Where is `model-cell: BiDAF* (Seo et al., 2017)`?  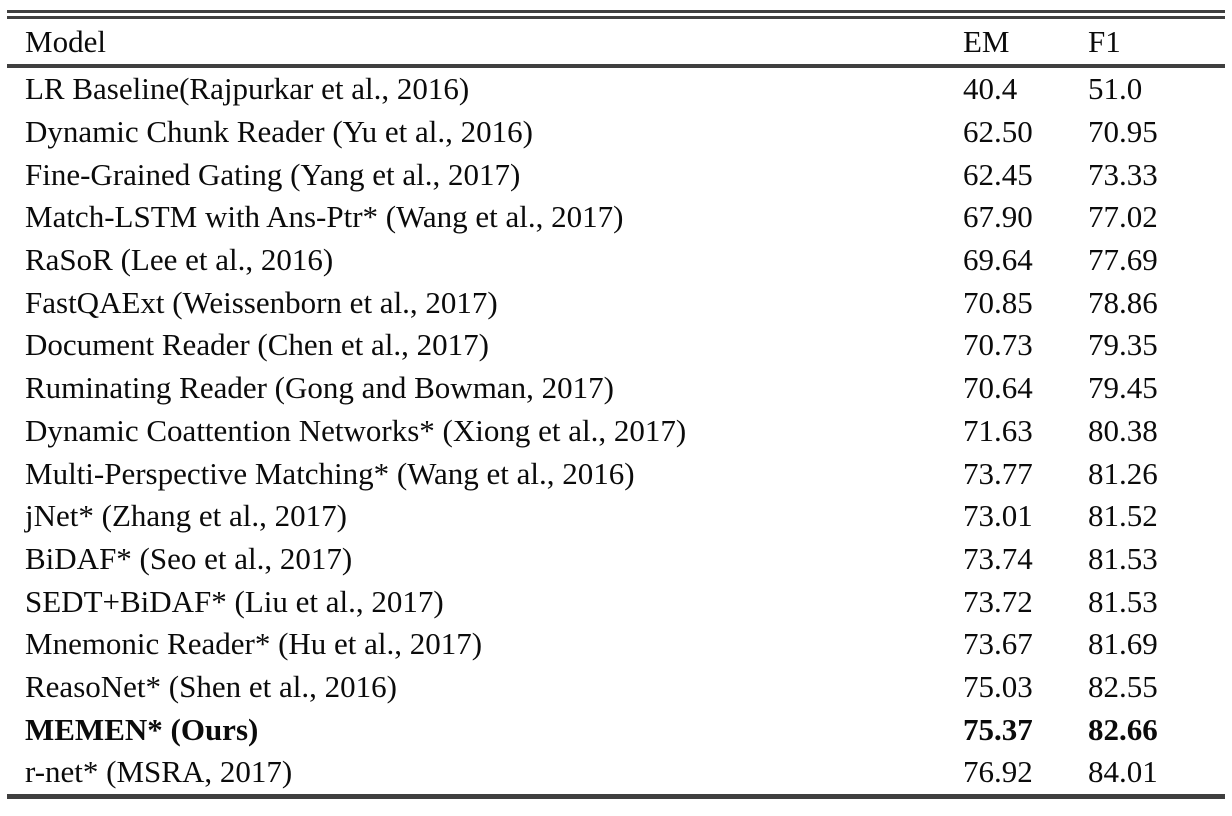
model-cell: BiDAF* (Seo et al., 2017) is located at coordinates (189, 558).